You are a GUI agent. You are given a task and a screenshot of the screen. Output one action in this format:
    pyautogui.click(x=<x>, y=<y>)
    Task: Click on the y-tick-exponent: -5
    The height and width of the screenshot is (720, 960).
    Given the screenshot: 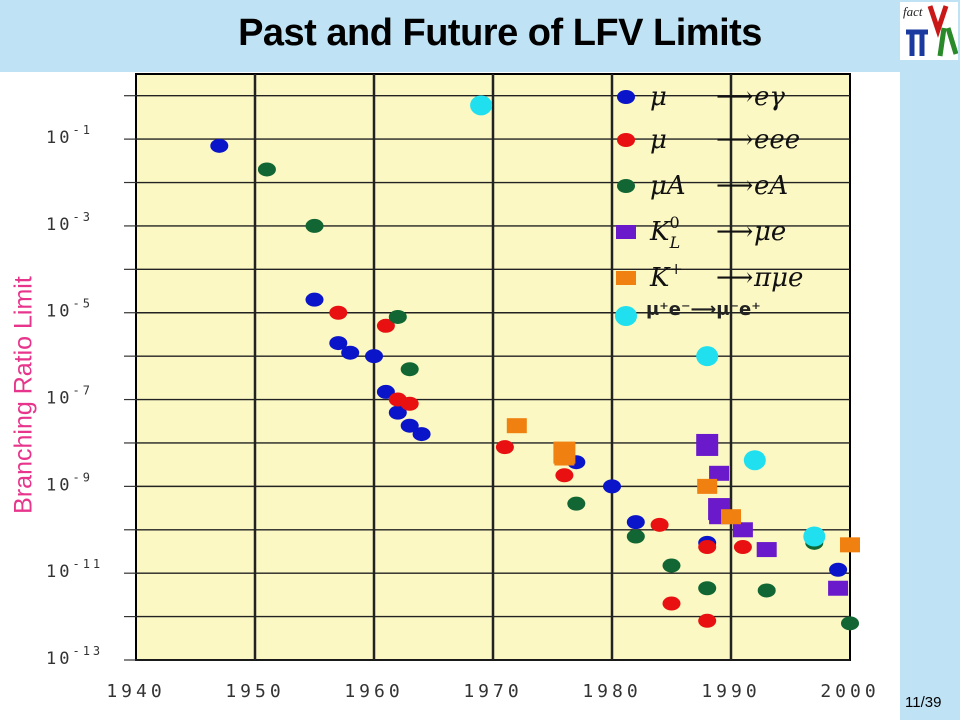 What is the action you would take?
    pyautogui.click(x=82, y=304)
    